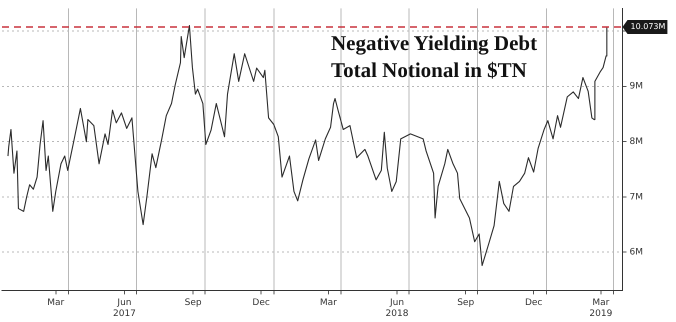  I want to click on y-tick-label: 6M, so click(637, 253).